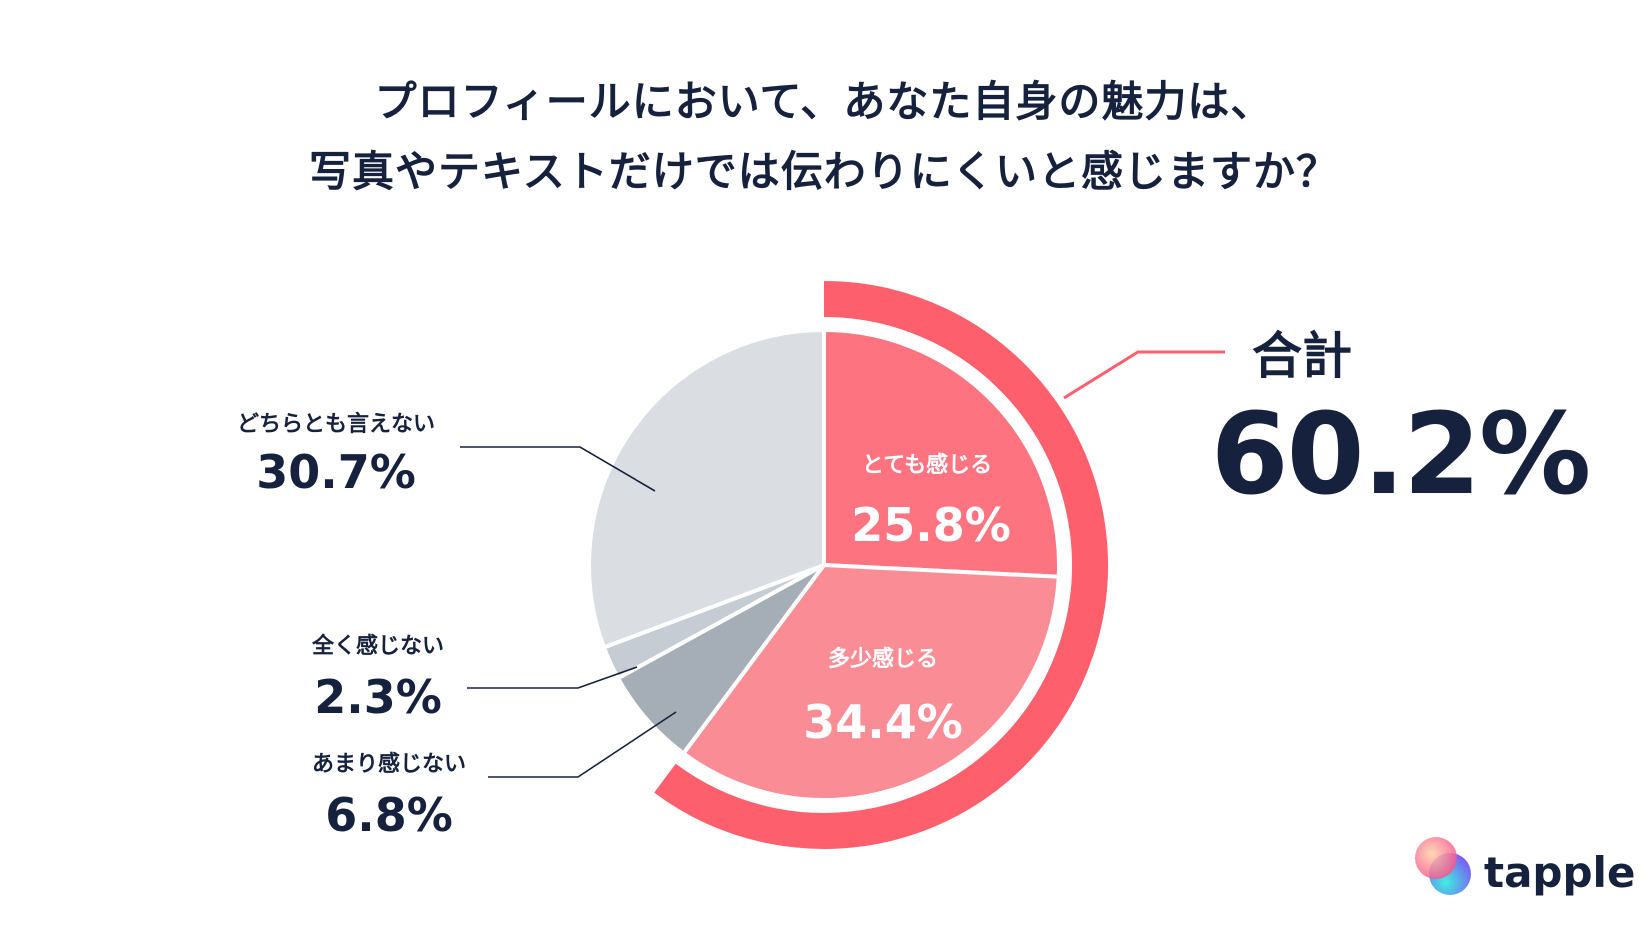 The height and width of the screenshot is (928, 1648). I want to click on total-value: 60.2%, so click(1401, 455).